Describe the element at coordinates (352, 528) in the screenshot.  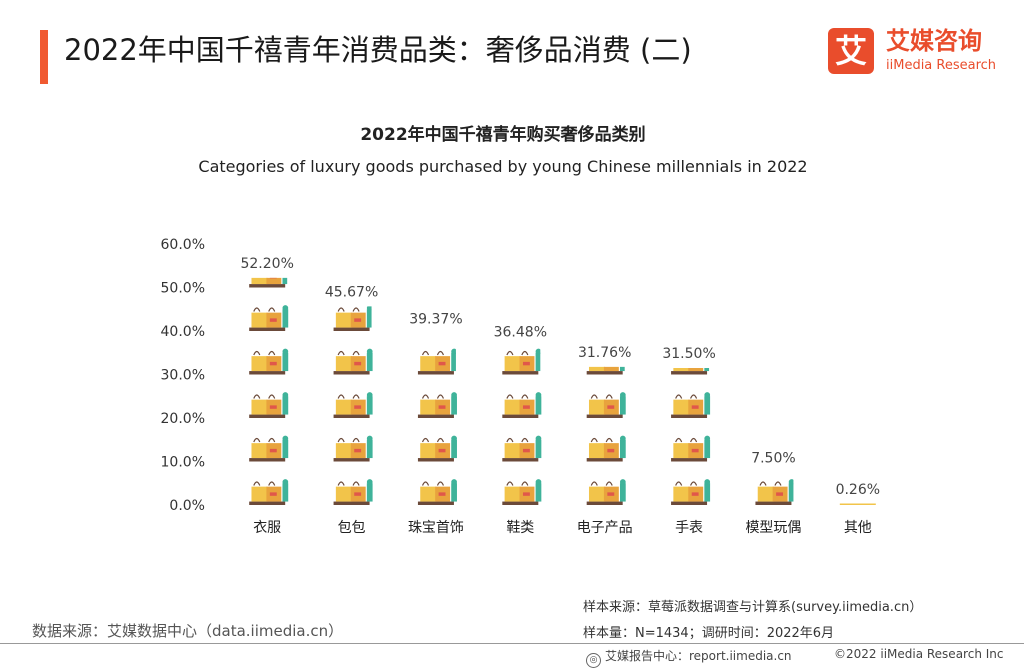
I see `x-tick-label: 包包` at that location.